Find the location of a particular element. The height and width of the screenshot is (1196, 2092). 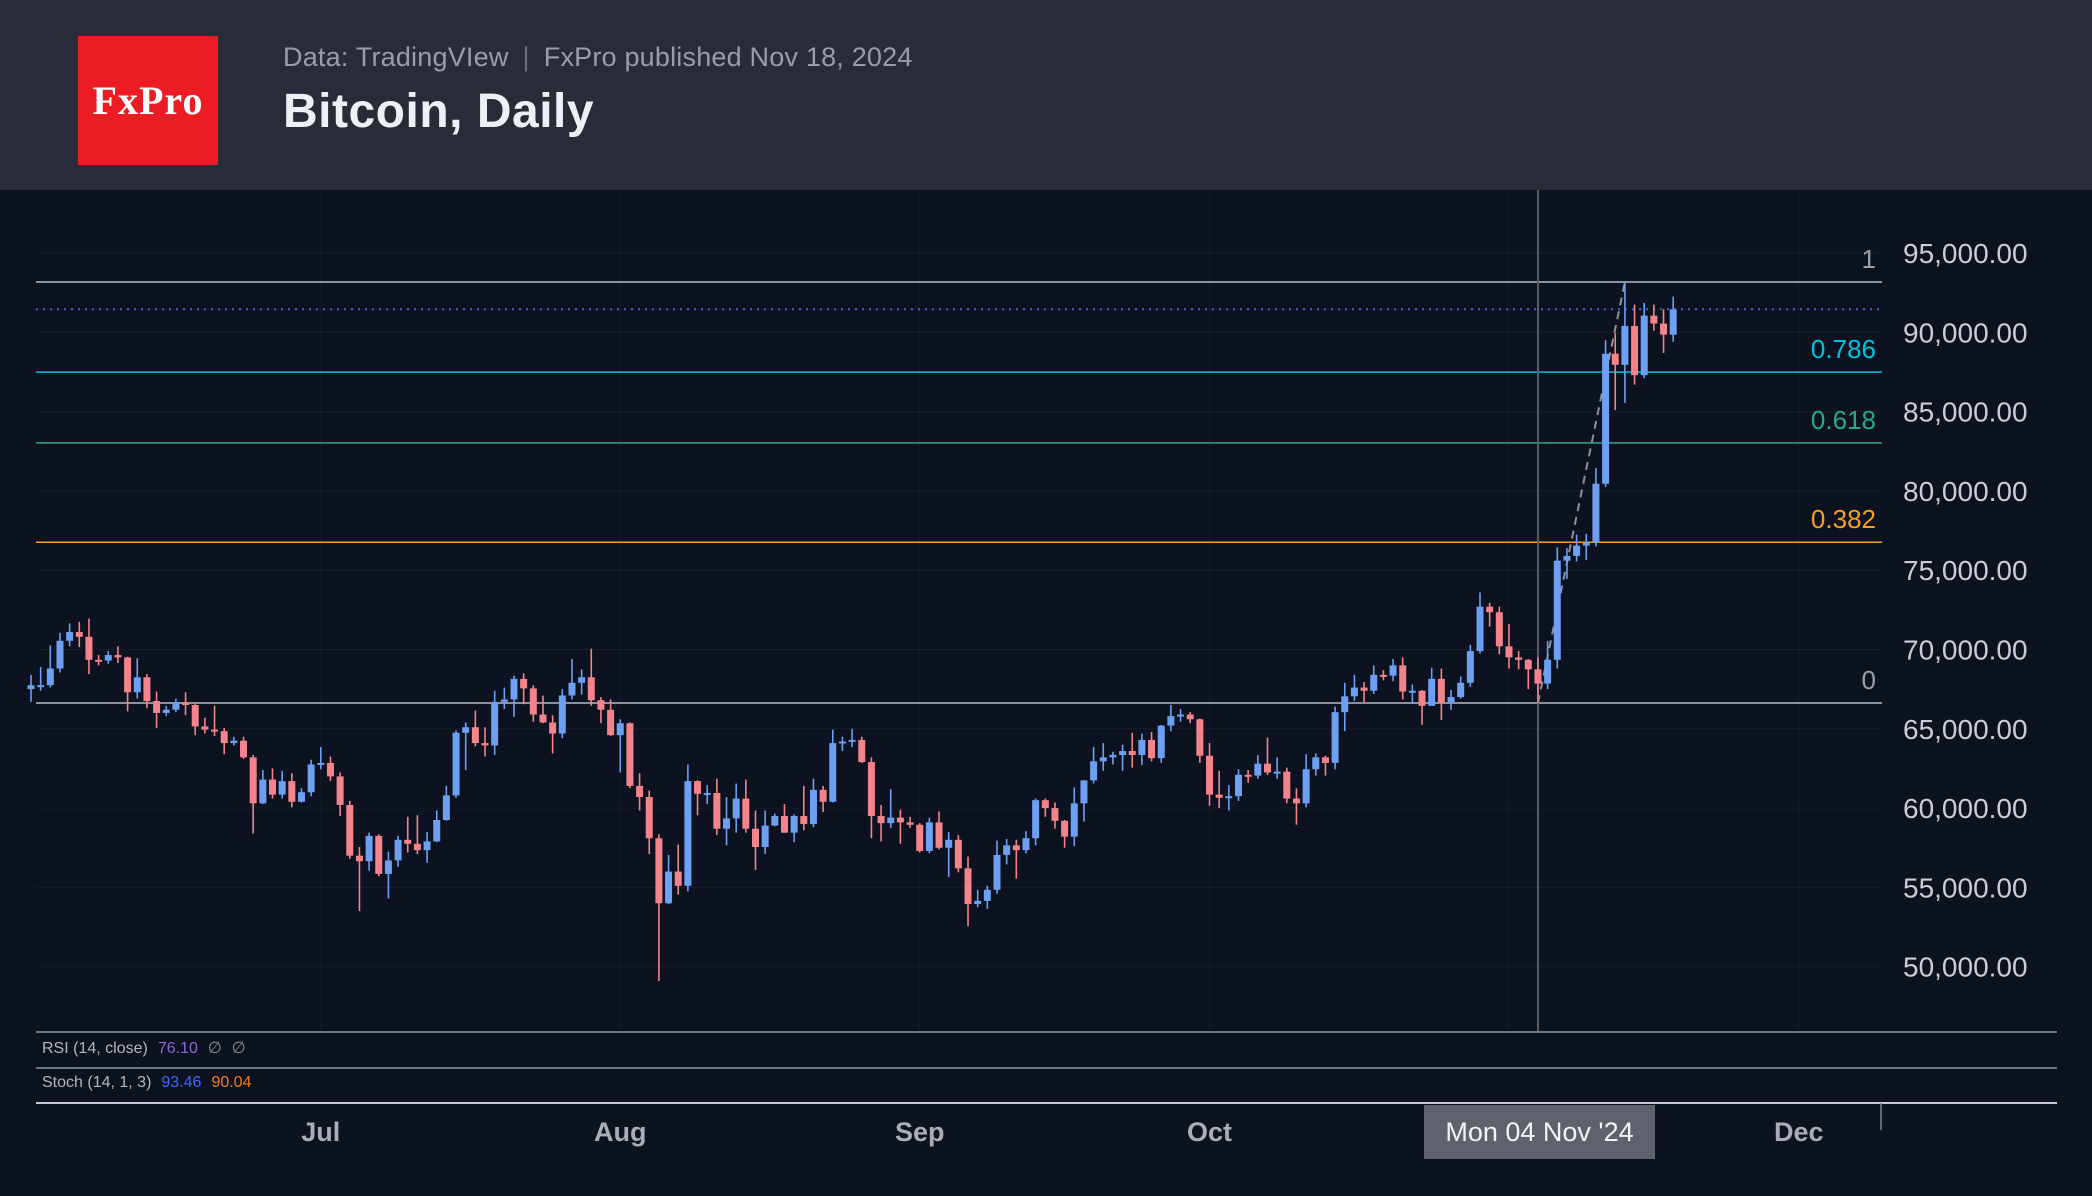

indicator-value: ∅ is located at coordinates (214, 1048).